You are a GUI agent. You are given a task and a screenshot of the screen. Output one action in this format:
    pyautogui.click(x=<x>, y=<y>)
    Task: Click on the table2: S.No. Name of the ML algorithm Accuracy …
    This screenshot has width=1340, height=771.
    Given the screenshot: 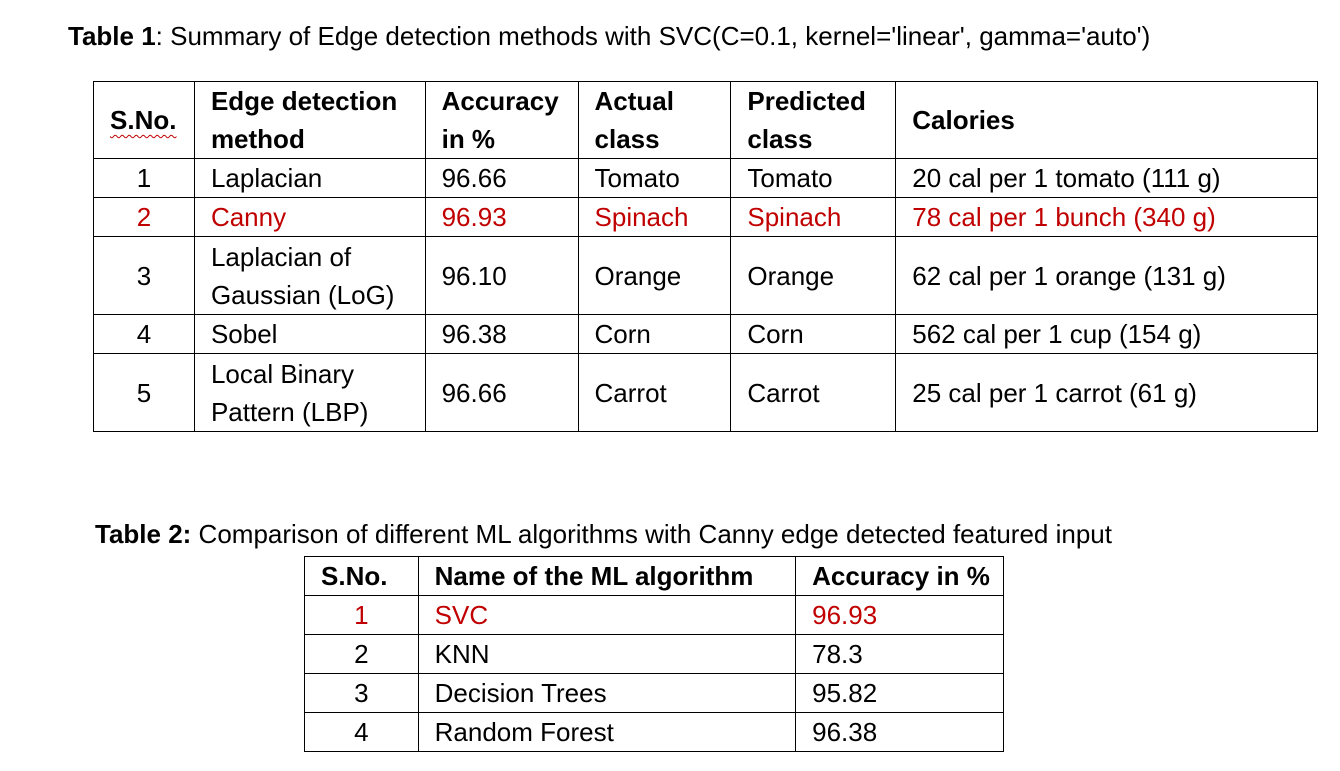 What is the action you would take?
    pyautogui.click(x=654, y=654)
    